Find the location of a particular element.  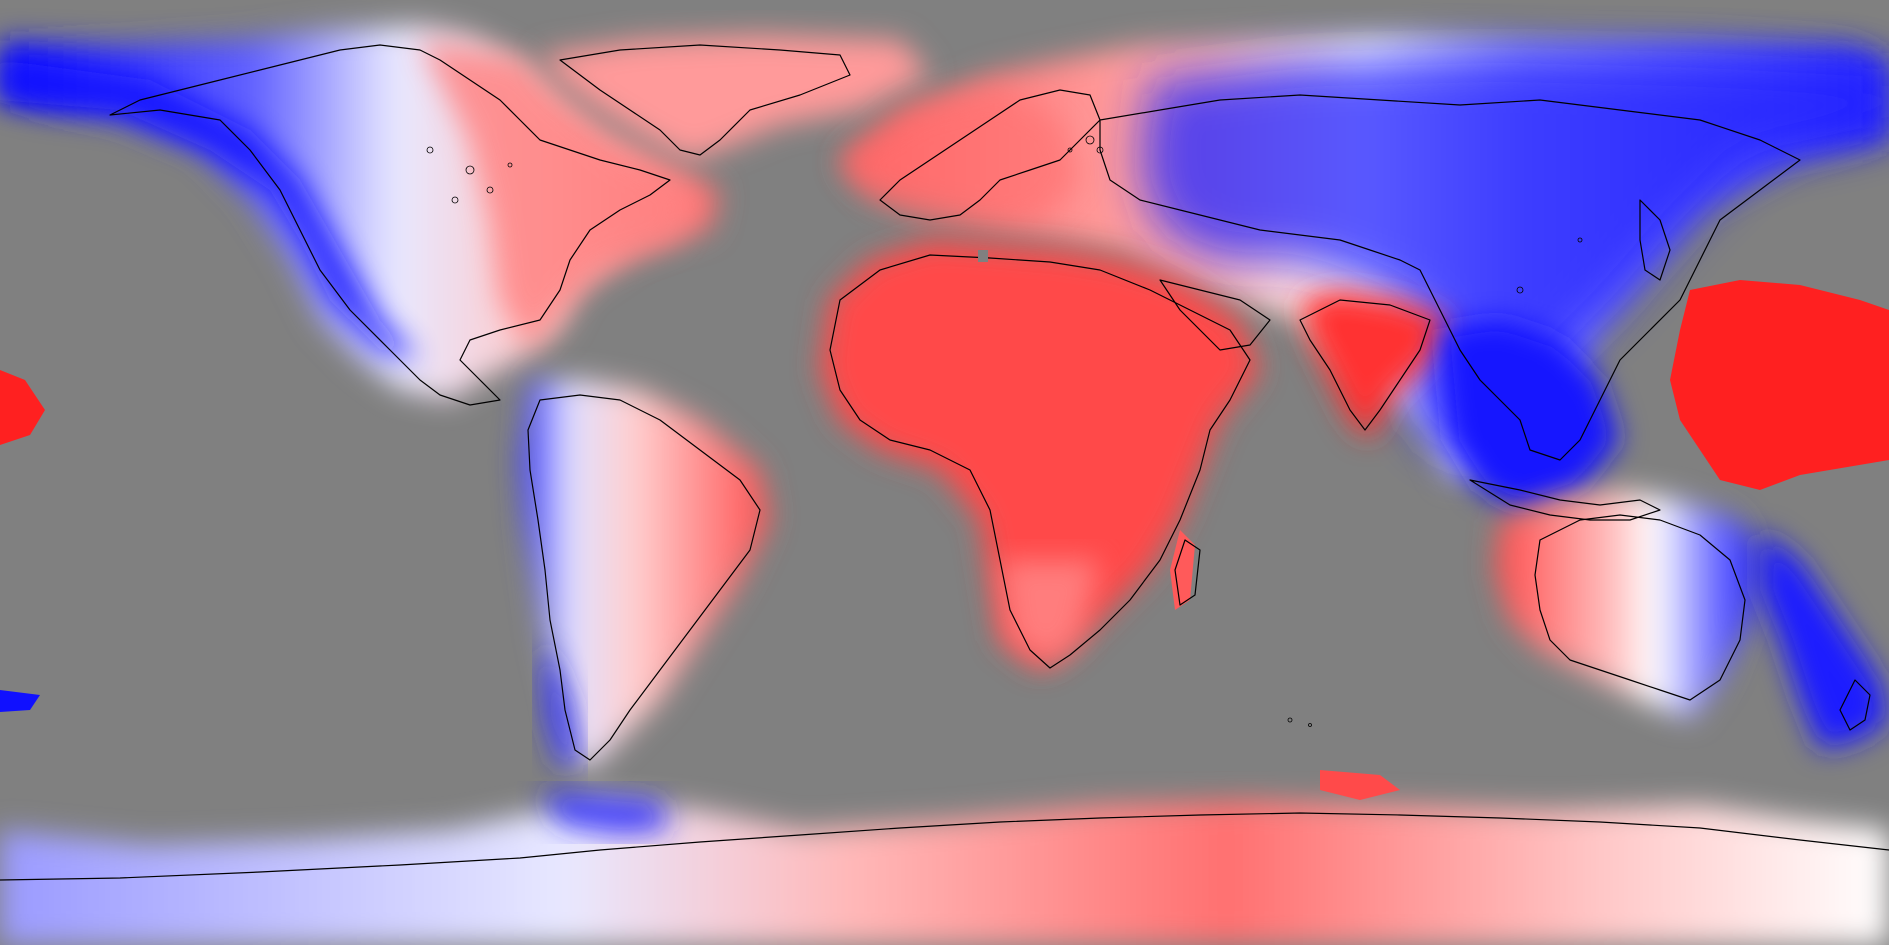

australia-region is located at coordinates (1692, 620).